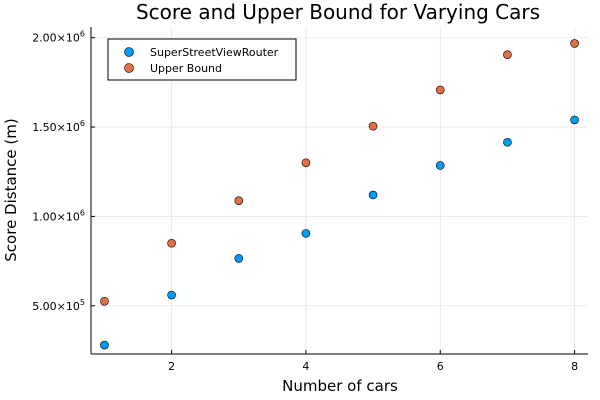 The image size is (600, 400). What do you see at coordinates (129, 52) in the screenshot?
I see `legend-marker-superstreetviewrouter` at bounding box center [129, 52].